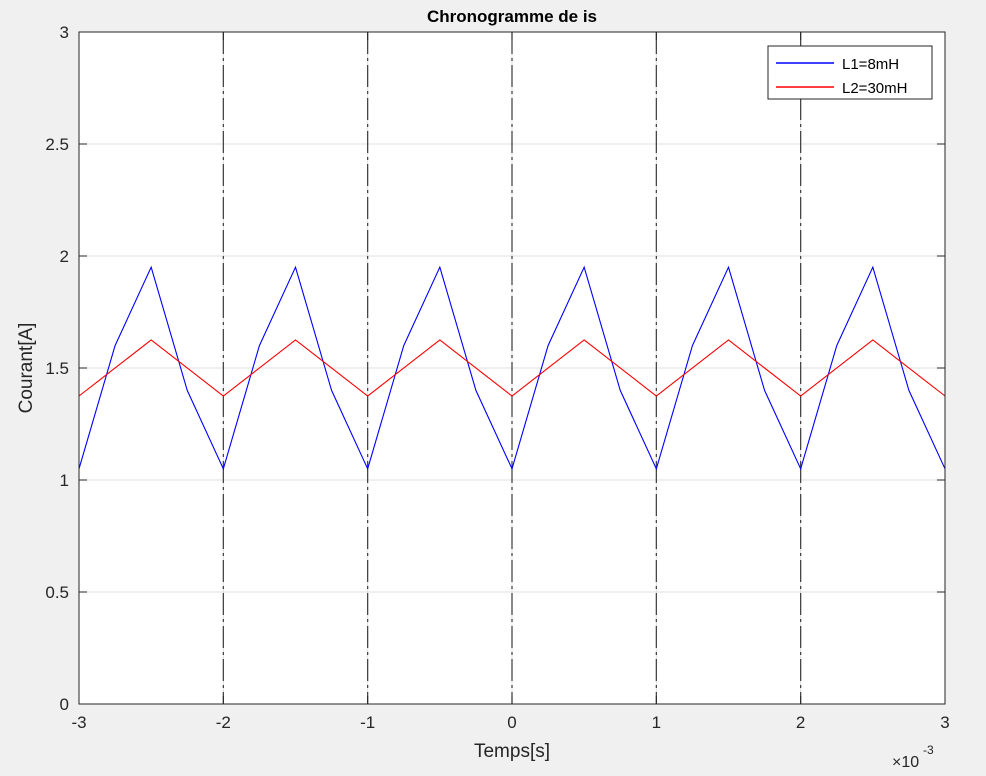 This screenshot has width=986, height=776. Describe the element at coordinates (656, 722) in the screenshot. I see `x-tick-label: 1` at that location.